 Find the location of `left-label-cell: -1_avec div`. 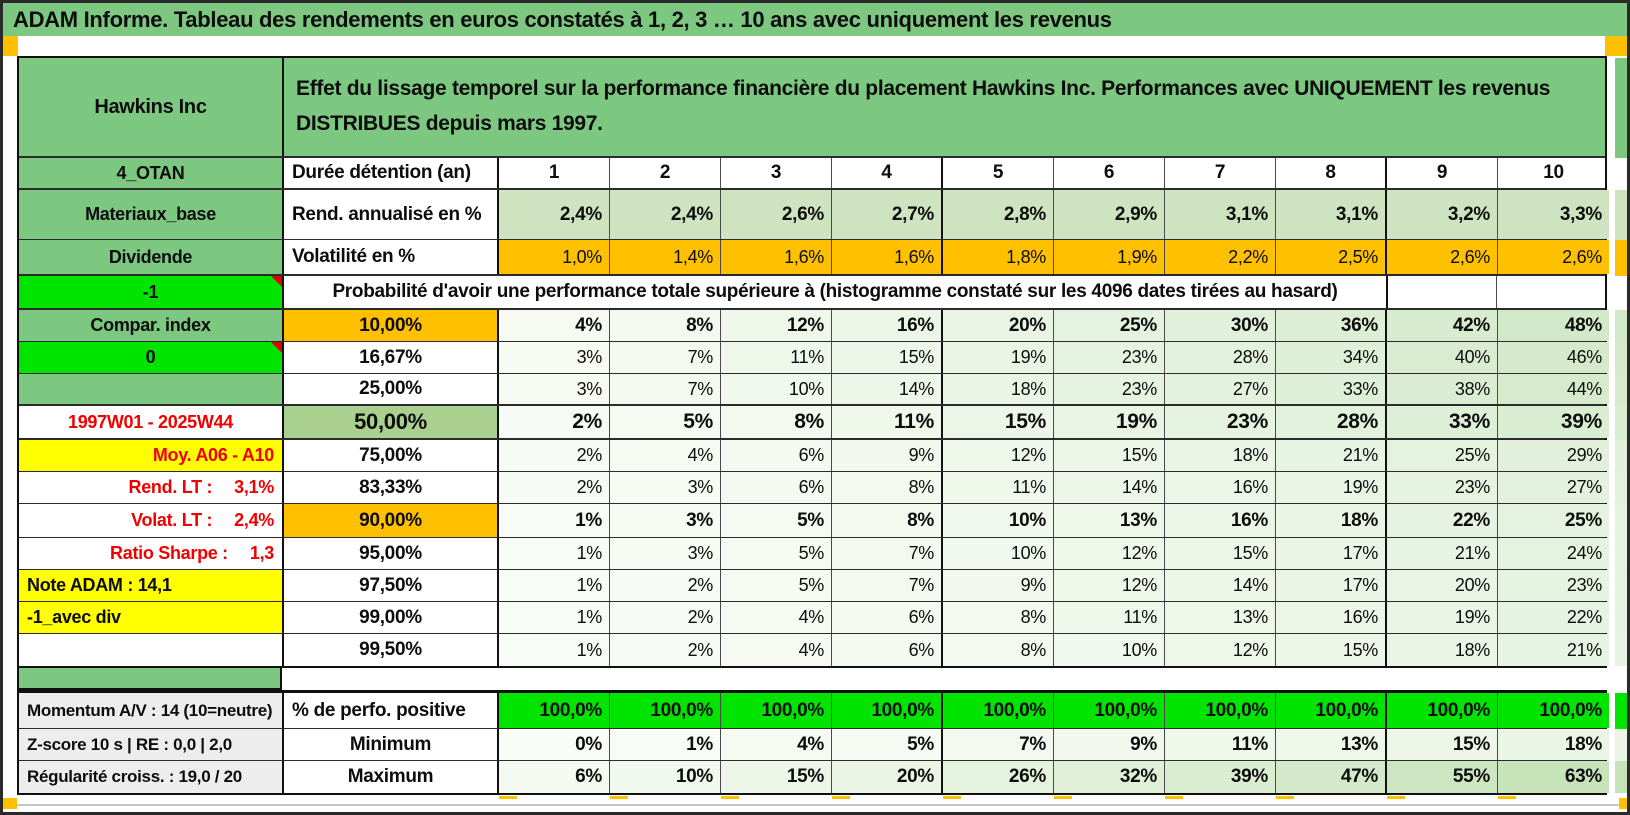

left-label-cell: -1_avec div is located at coordinates (151, 617).